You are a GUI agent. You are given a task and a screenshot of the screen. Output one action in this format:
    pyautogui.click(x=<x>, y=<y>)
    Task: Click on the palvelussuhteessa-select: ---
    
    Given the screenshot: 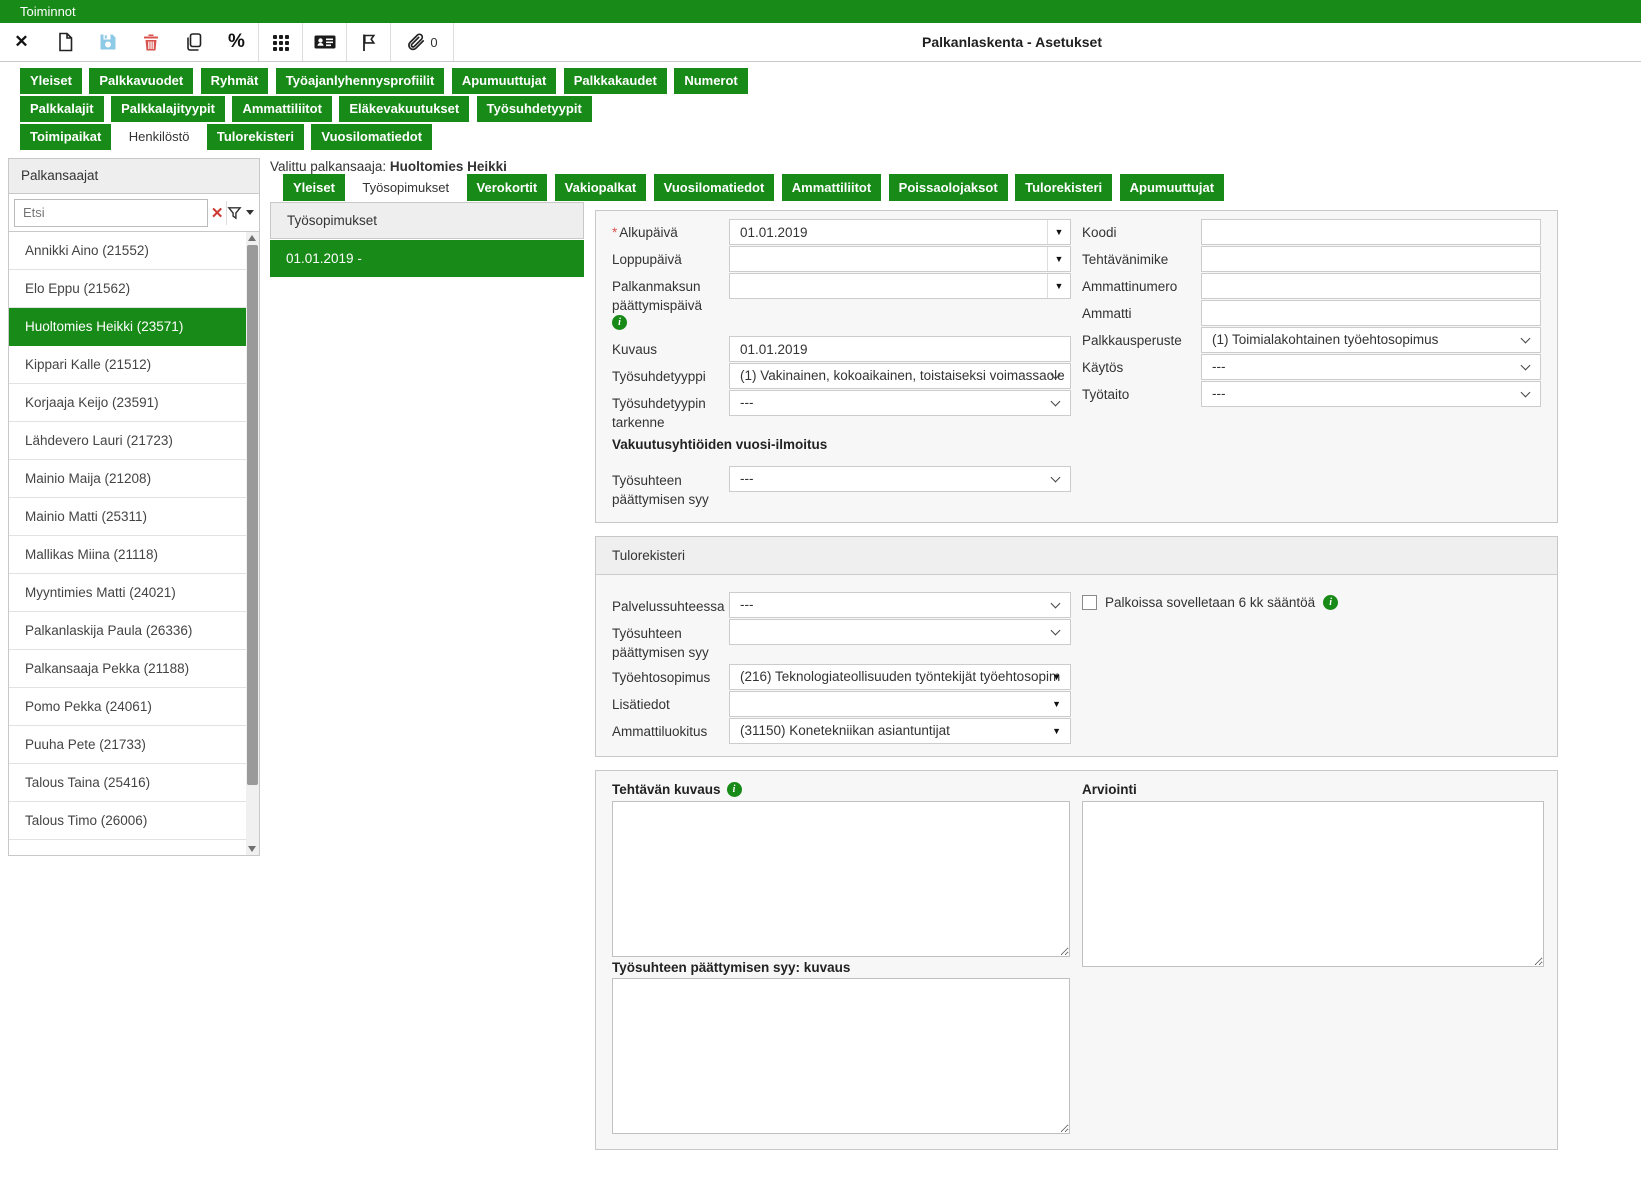 What is the action you would take?
    pyautogui.click(x=900, y=605)
    